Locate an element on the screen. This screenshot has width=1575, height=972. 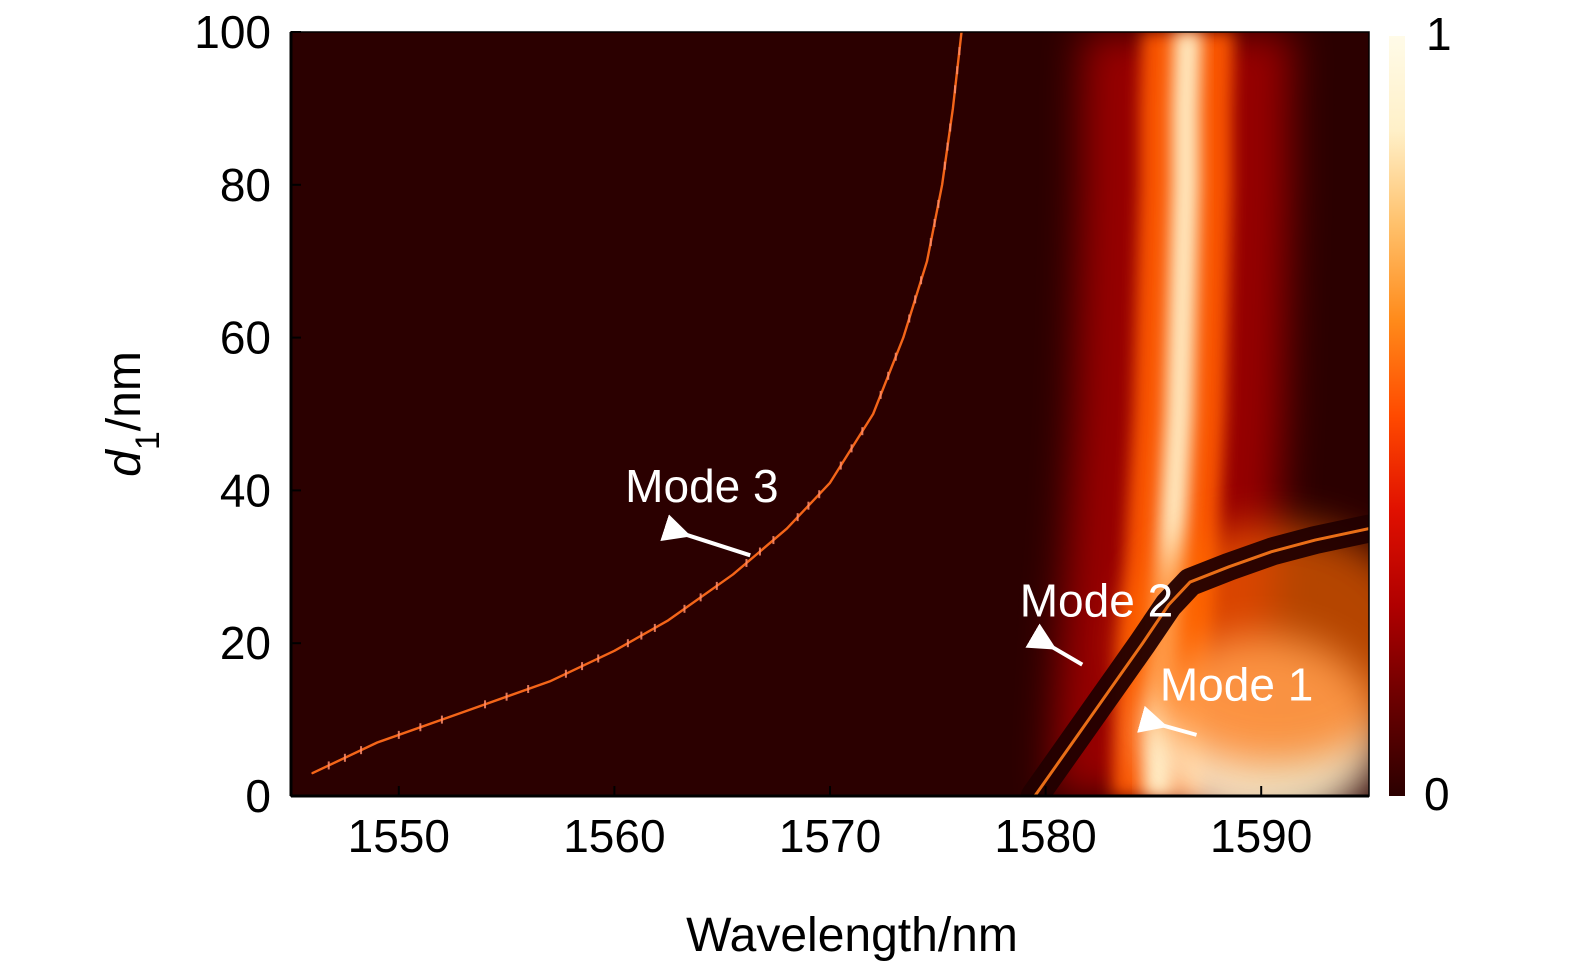
y-tick-label: 0 is located at coordinates (258, 796).